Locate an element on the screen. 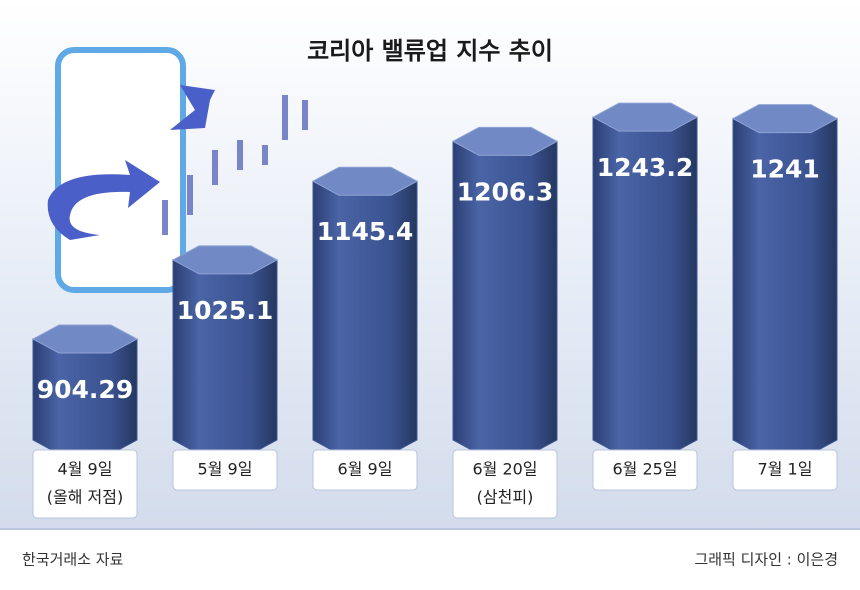  x-tick-note: (삼천피) is located at coordinates (505, 497).